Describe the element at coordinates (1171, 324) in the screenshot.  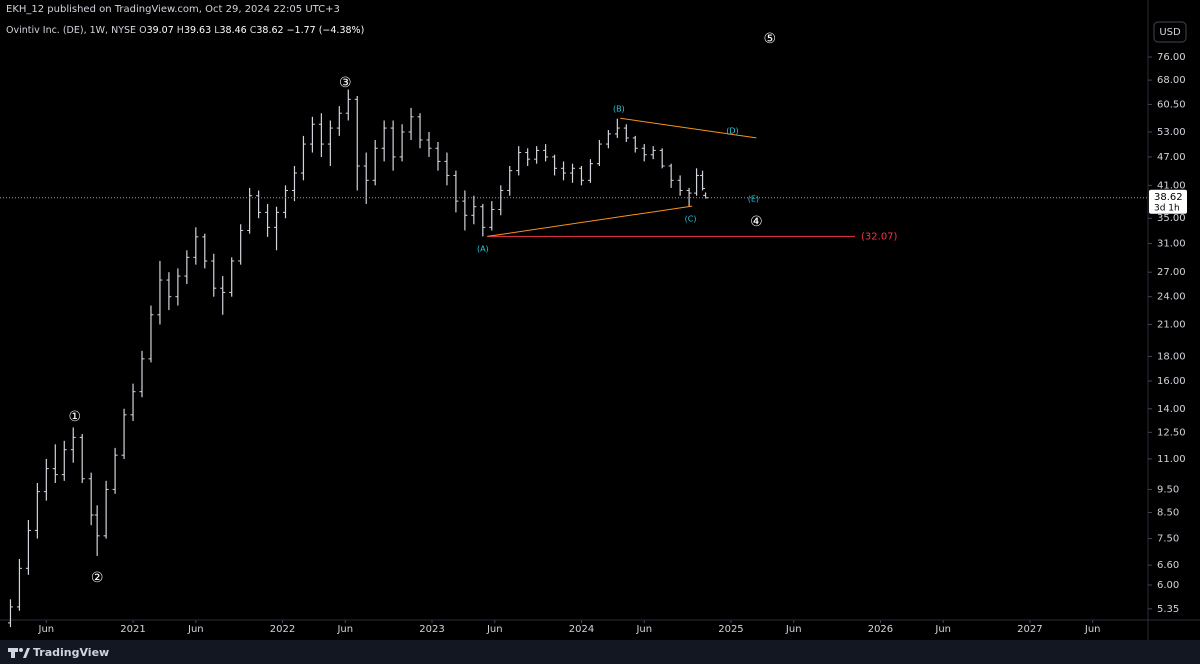
I see `y-tick-label: 21.00` at that location.